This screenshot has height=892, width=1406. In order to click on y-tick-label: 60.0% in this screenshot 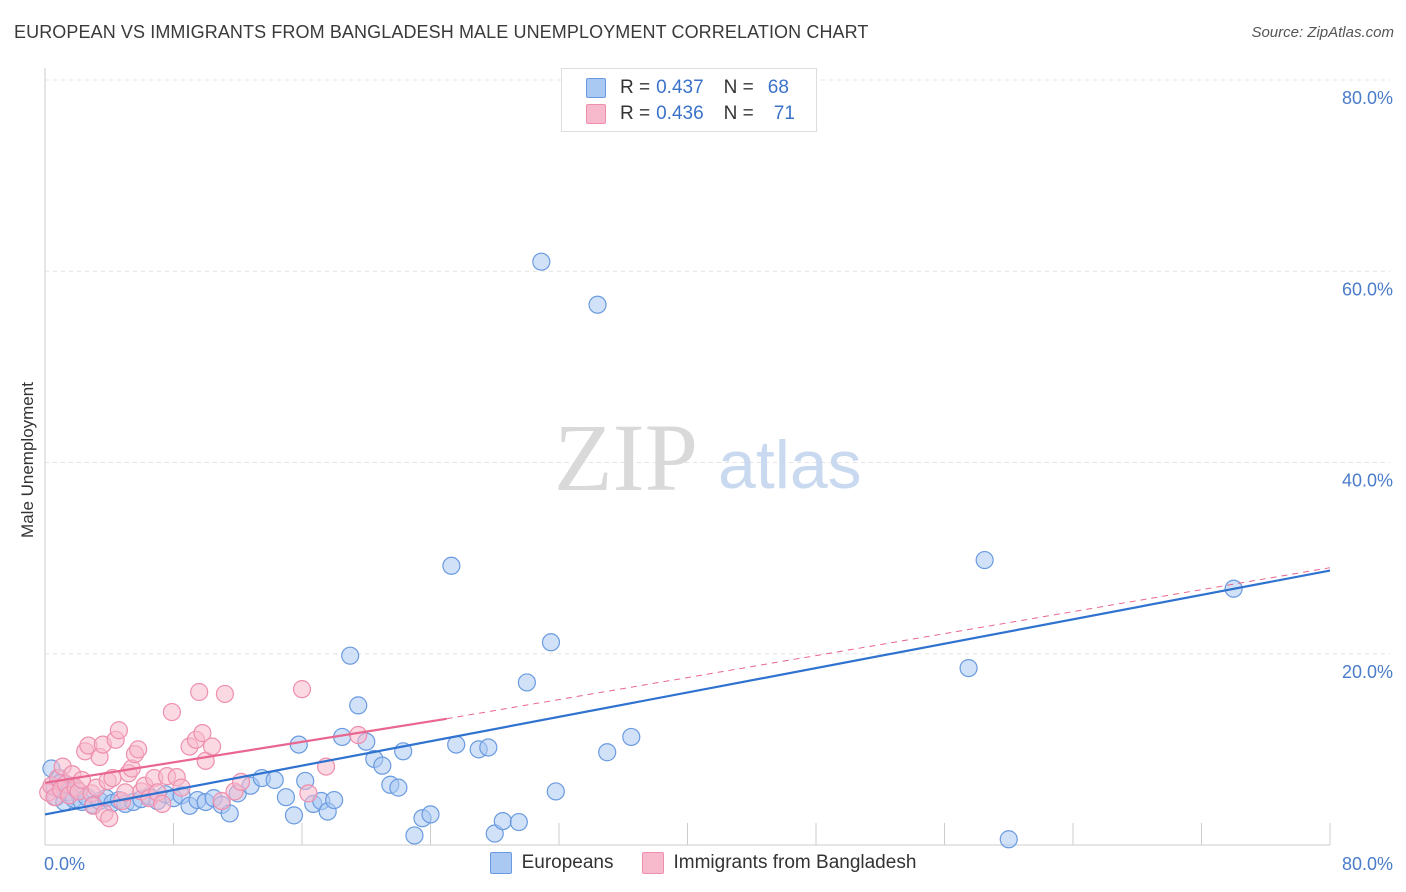, I will do `click(1367, 289)`.